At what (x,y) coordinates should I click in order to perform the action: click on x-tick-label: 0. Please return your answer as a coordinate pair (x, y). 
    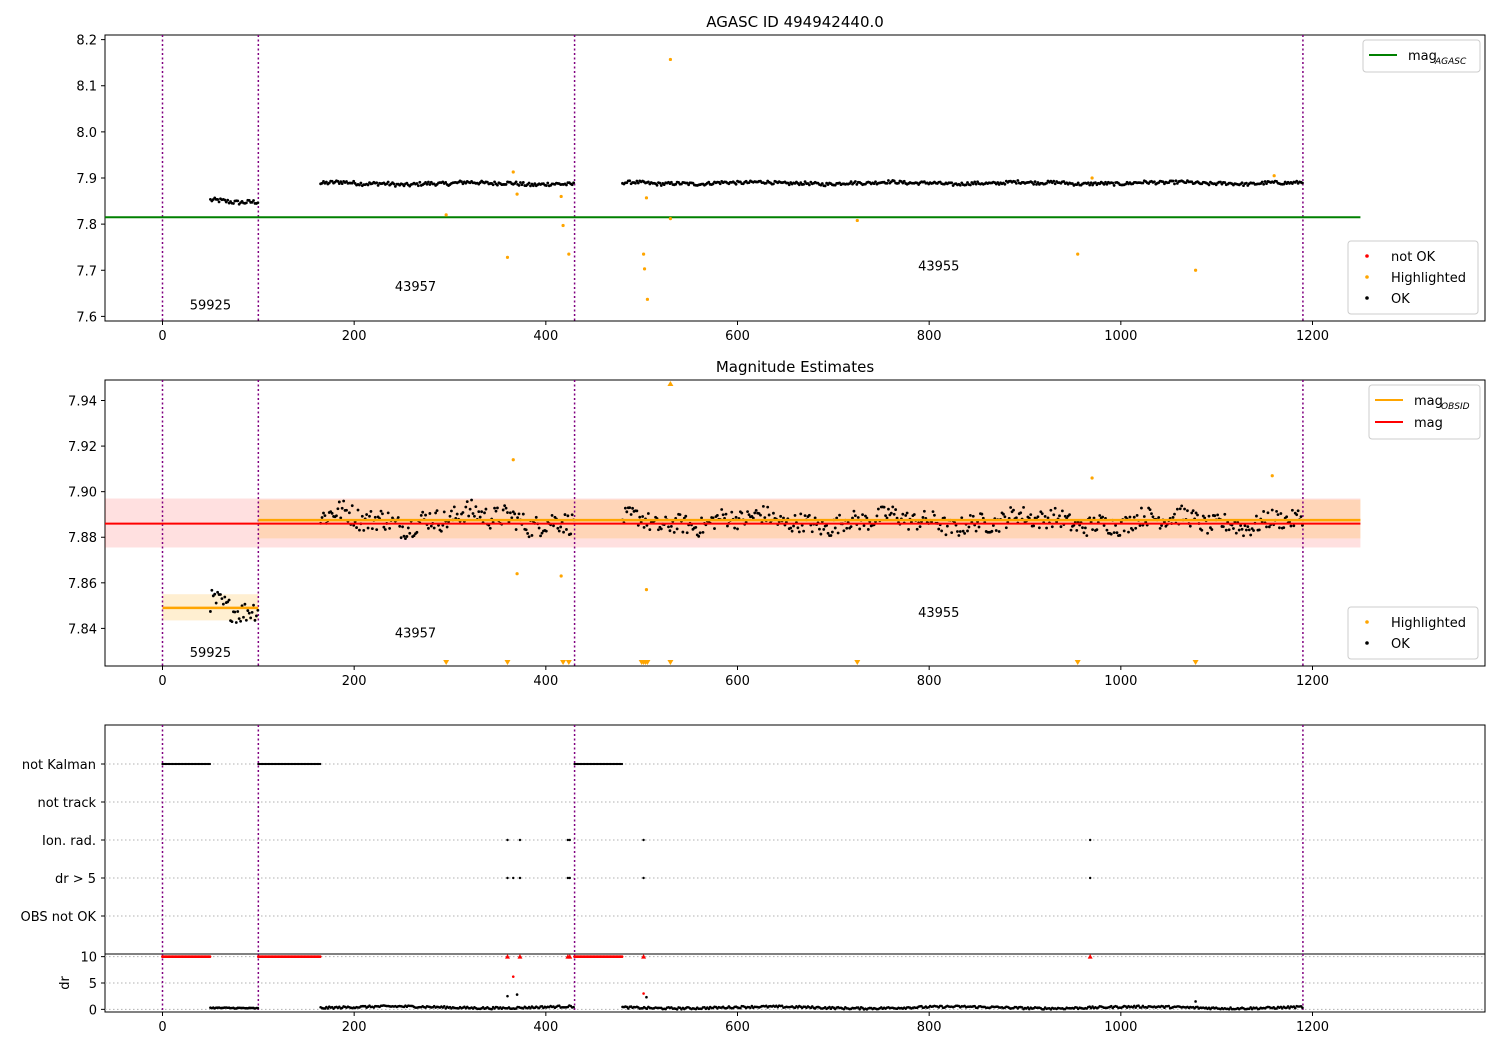
    Looking at the image, I should click on (162, 1027).